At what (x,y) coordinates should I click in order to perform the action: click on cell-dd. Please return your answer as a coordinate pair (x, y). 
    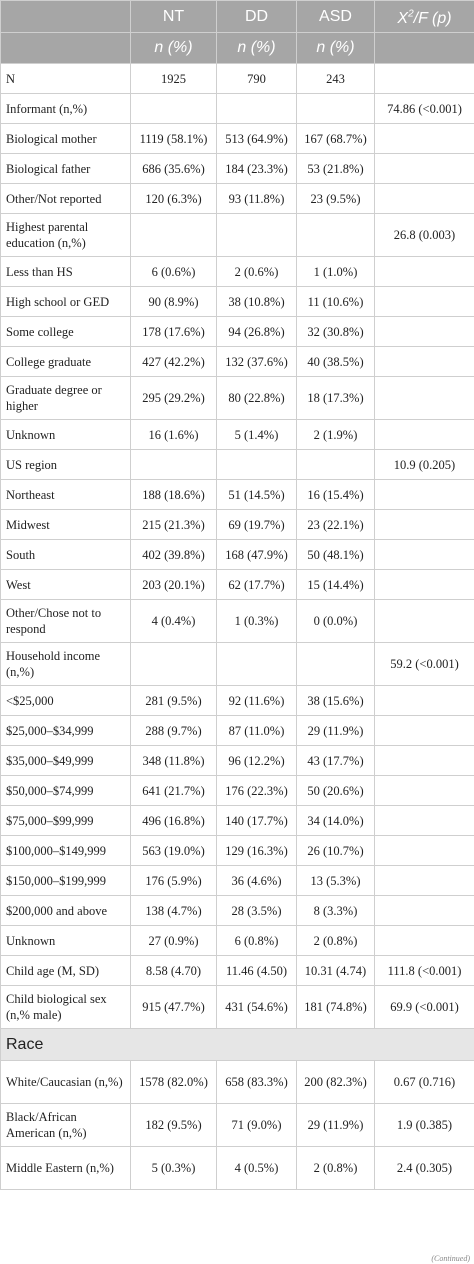
    Looking at the image, I should click on (256, 464).